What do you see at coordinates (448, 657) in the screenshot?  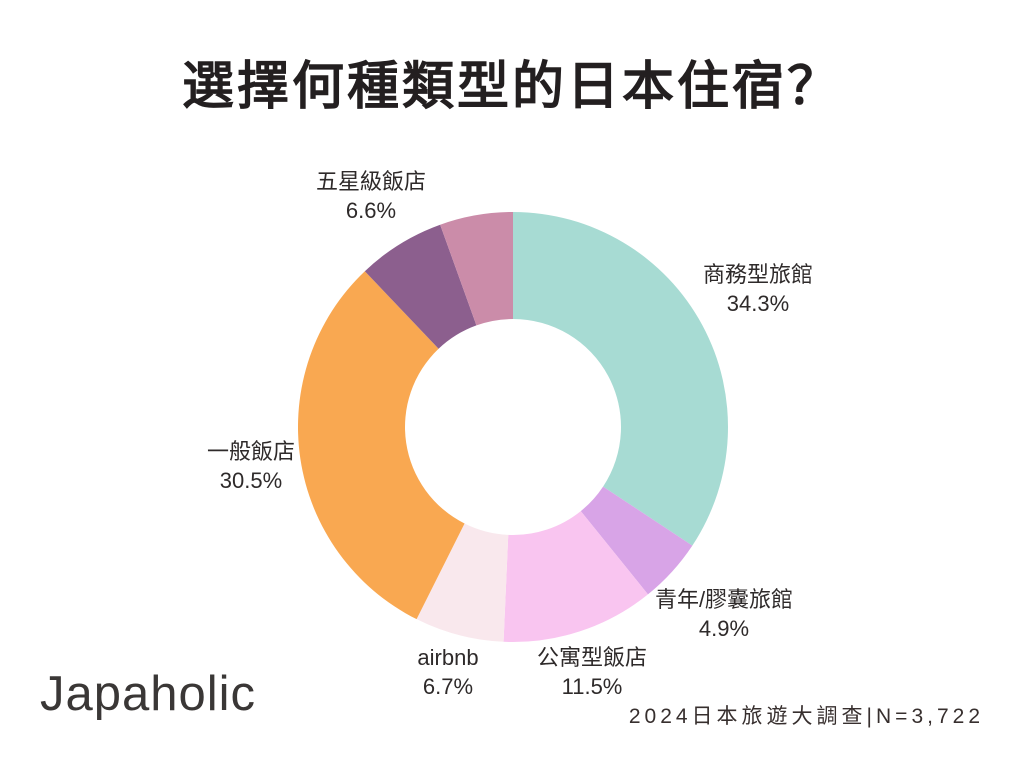 I see `slice-label-text: airbnb` at bounding box center [448, 657].